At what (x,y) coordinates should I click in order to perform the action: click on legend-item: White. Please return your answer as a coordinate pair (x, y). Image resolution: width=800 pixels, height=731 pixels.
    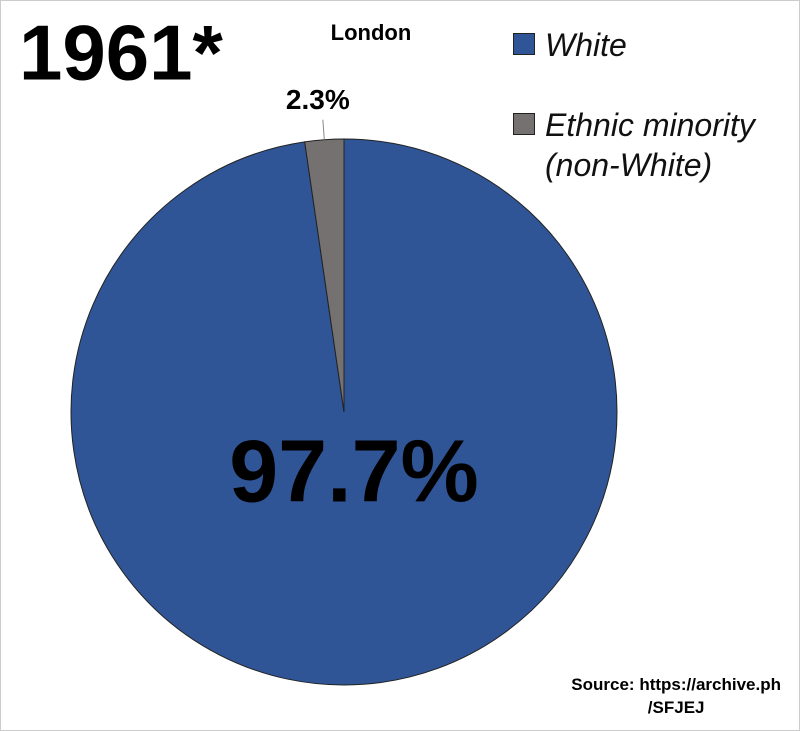
    Looking at the image, I should click on (653, 45).